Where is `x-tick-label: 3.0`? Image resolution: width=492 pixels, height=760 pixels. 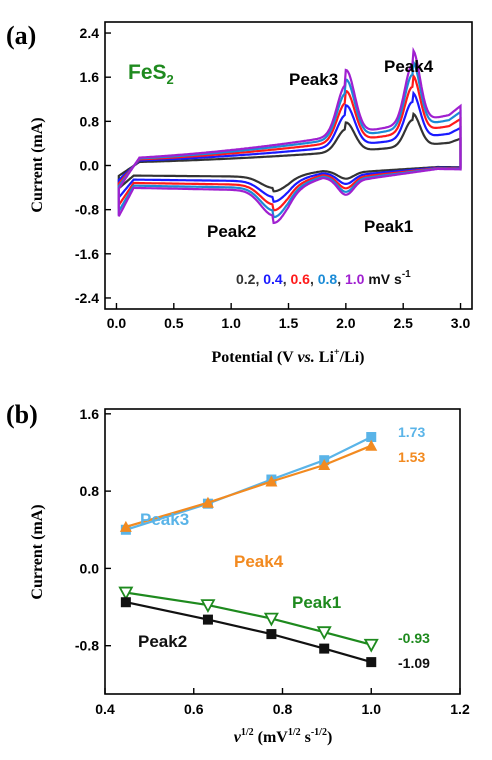 x-tick-label: 3.0 is located at coordinates (461, 323).